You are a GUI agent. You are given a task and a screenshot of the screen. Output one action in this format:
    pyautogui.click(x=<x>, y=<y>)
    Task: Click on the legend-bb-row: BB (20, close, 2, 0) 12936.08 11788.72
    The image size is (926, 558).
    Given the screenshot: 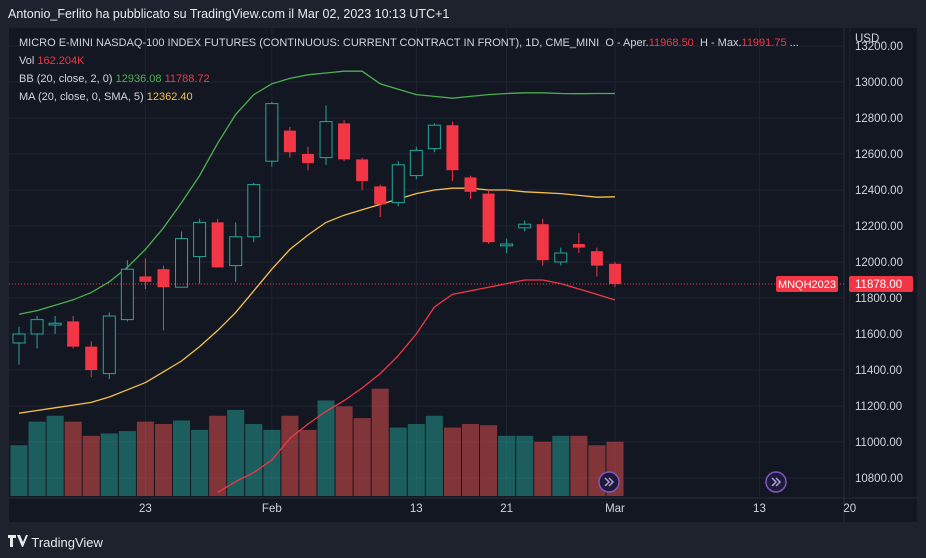 What is the action you would take?
    pyautogui.click(x=409, y=79)
    